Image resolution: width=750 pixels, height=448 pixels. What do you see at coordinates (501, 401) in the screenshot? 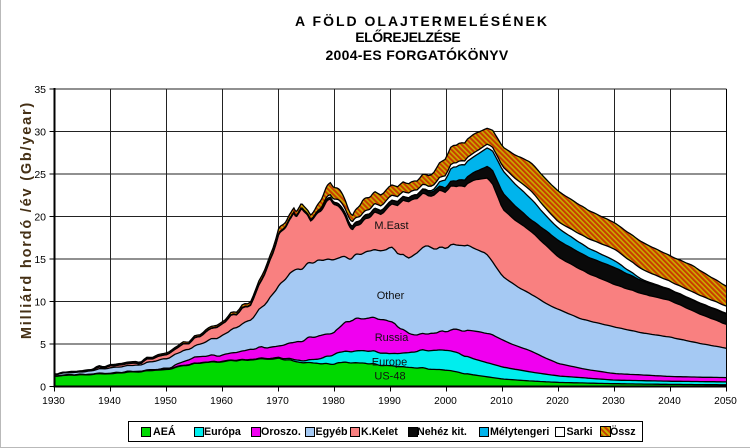
I see `svg-text: 2010` at bounding box center [501, 401].